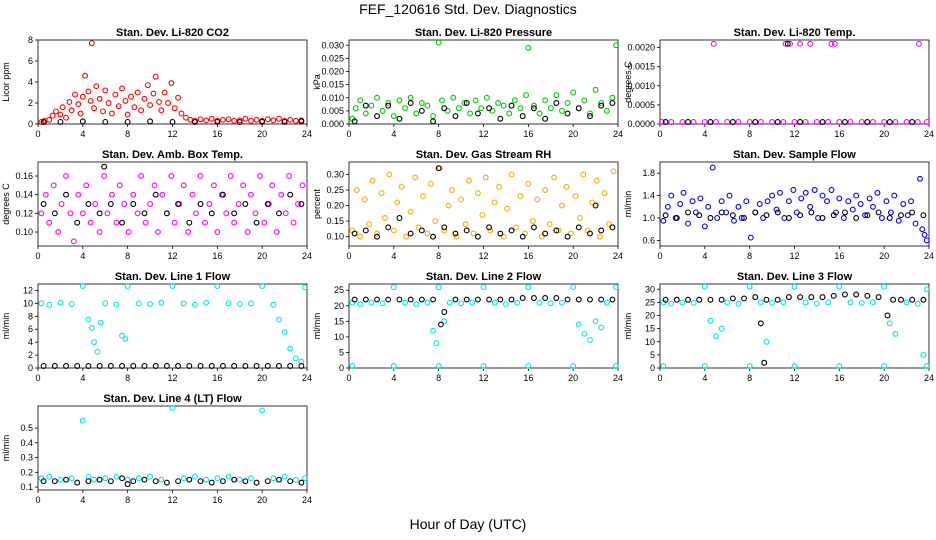  Describe the element at coordinates (24, 213) in the screenshot. I see `y-tick-label: 0.12` at that location.